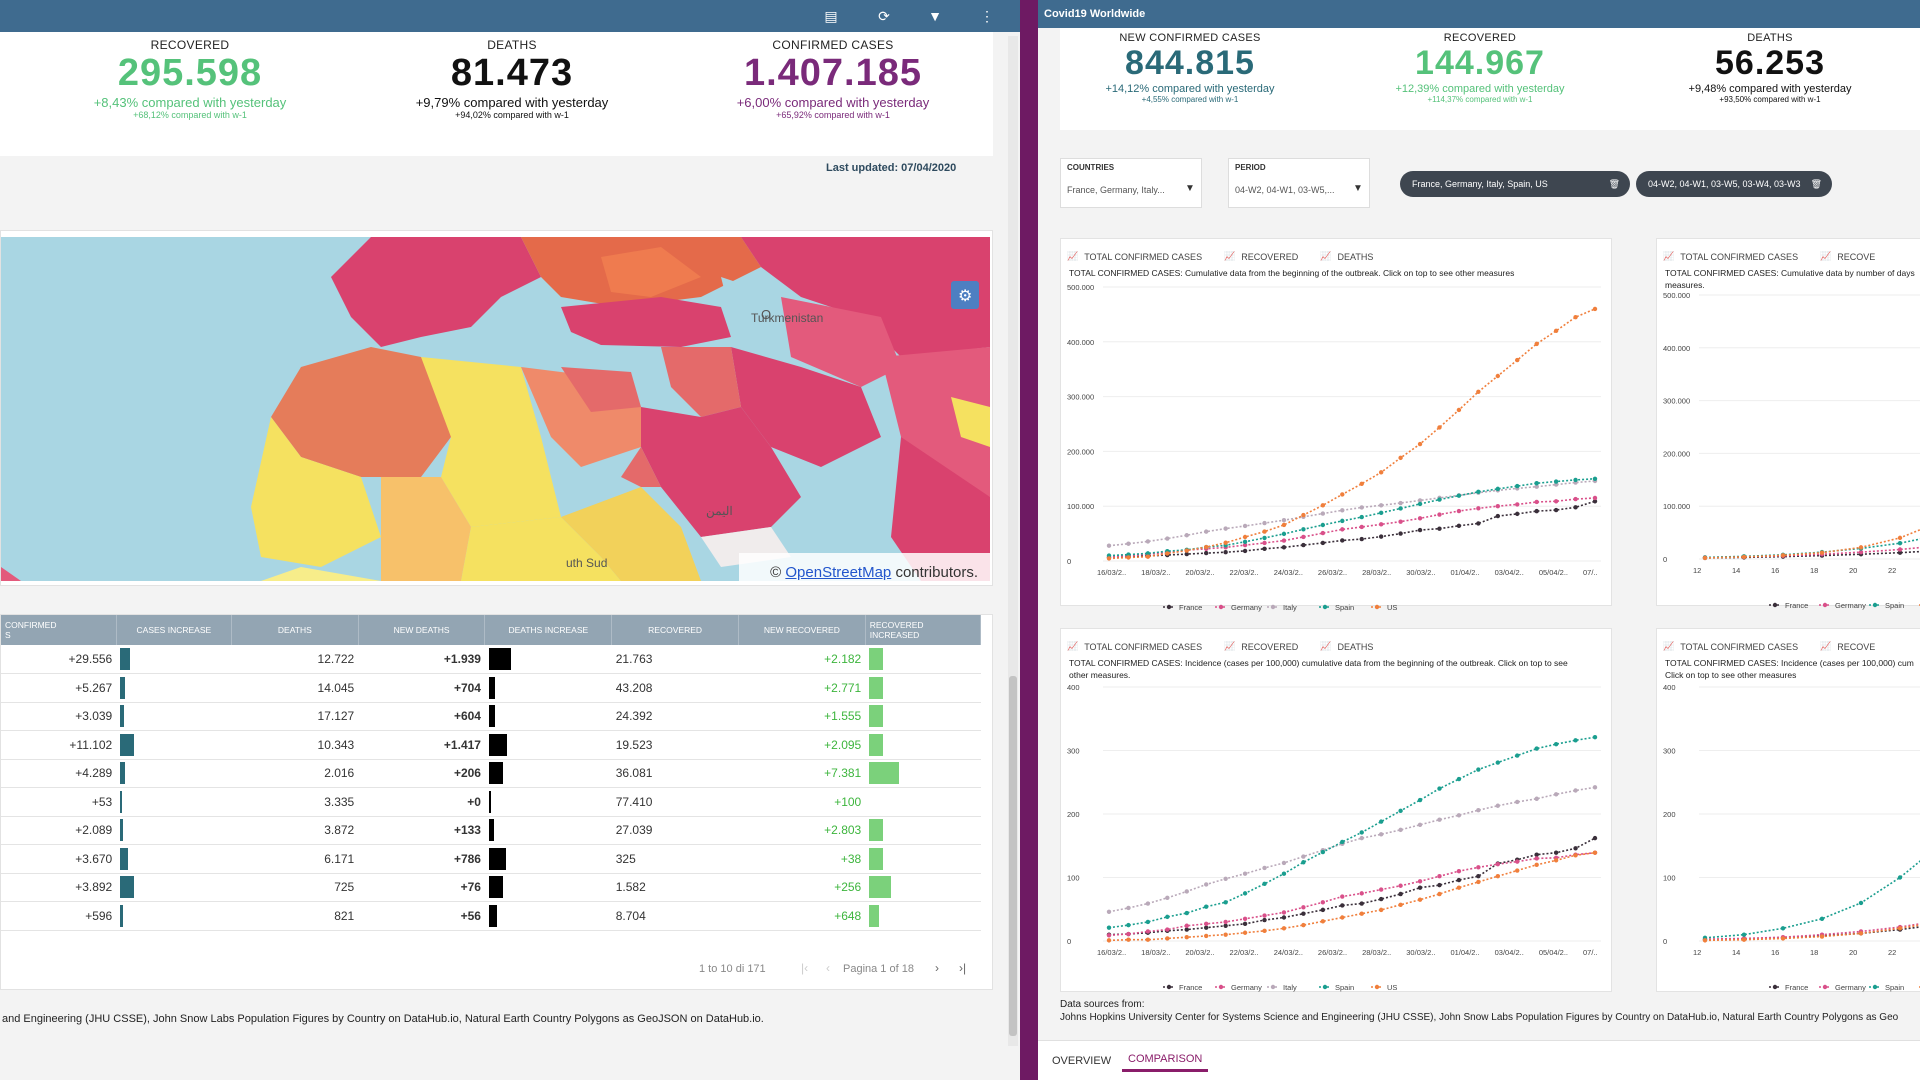 The width and height of the screenshot is (1920, 1080). I want to click on table-row: +29.556 12.722 +1.939 21.763 +2.182, so click(491, 659).